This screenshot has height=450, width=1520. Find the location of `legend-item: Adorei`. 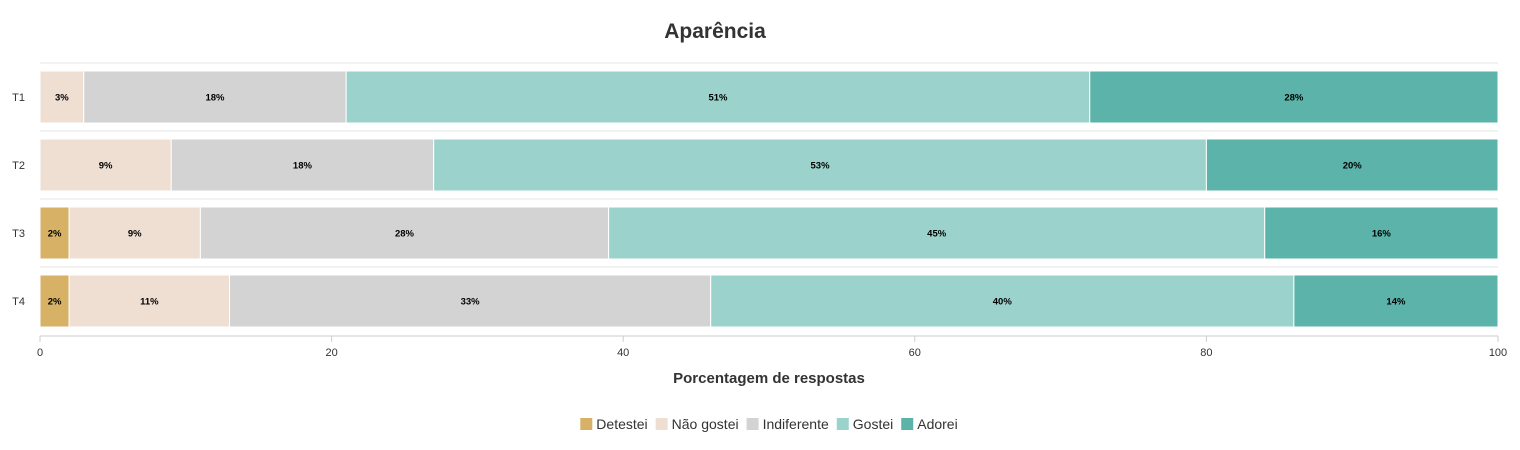

legend-item: Adorei is located at coordinates (929, 424).